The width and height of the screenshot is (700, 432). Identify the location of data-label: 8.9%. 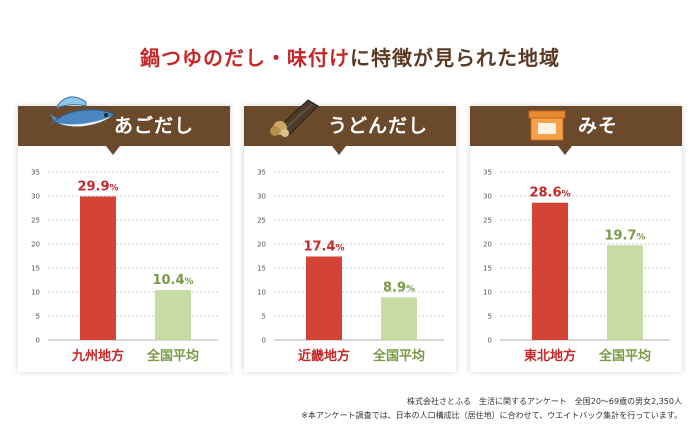
(399, 287).